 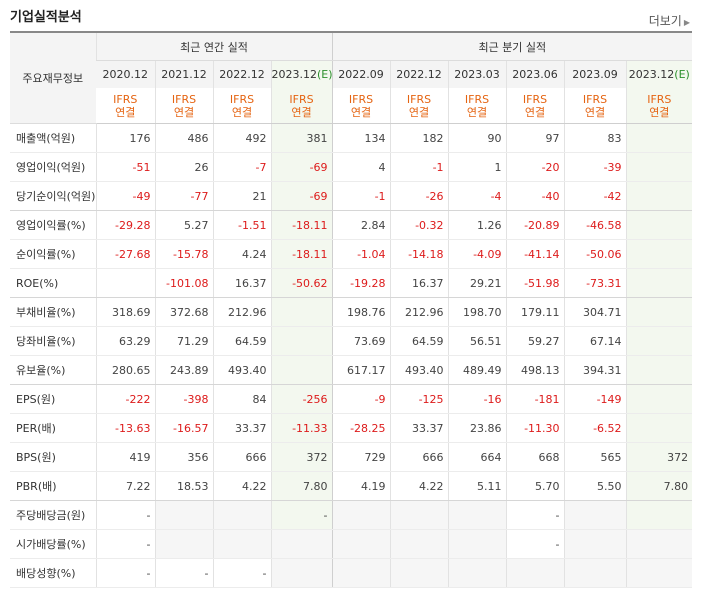 I want to click on period-header: 2023.03, so click(x=477, y=74).